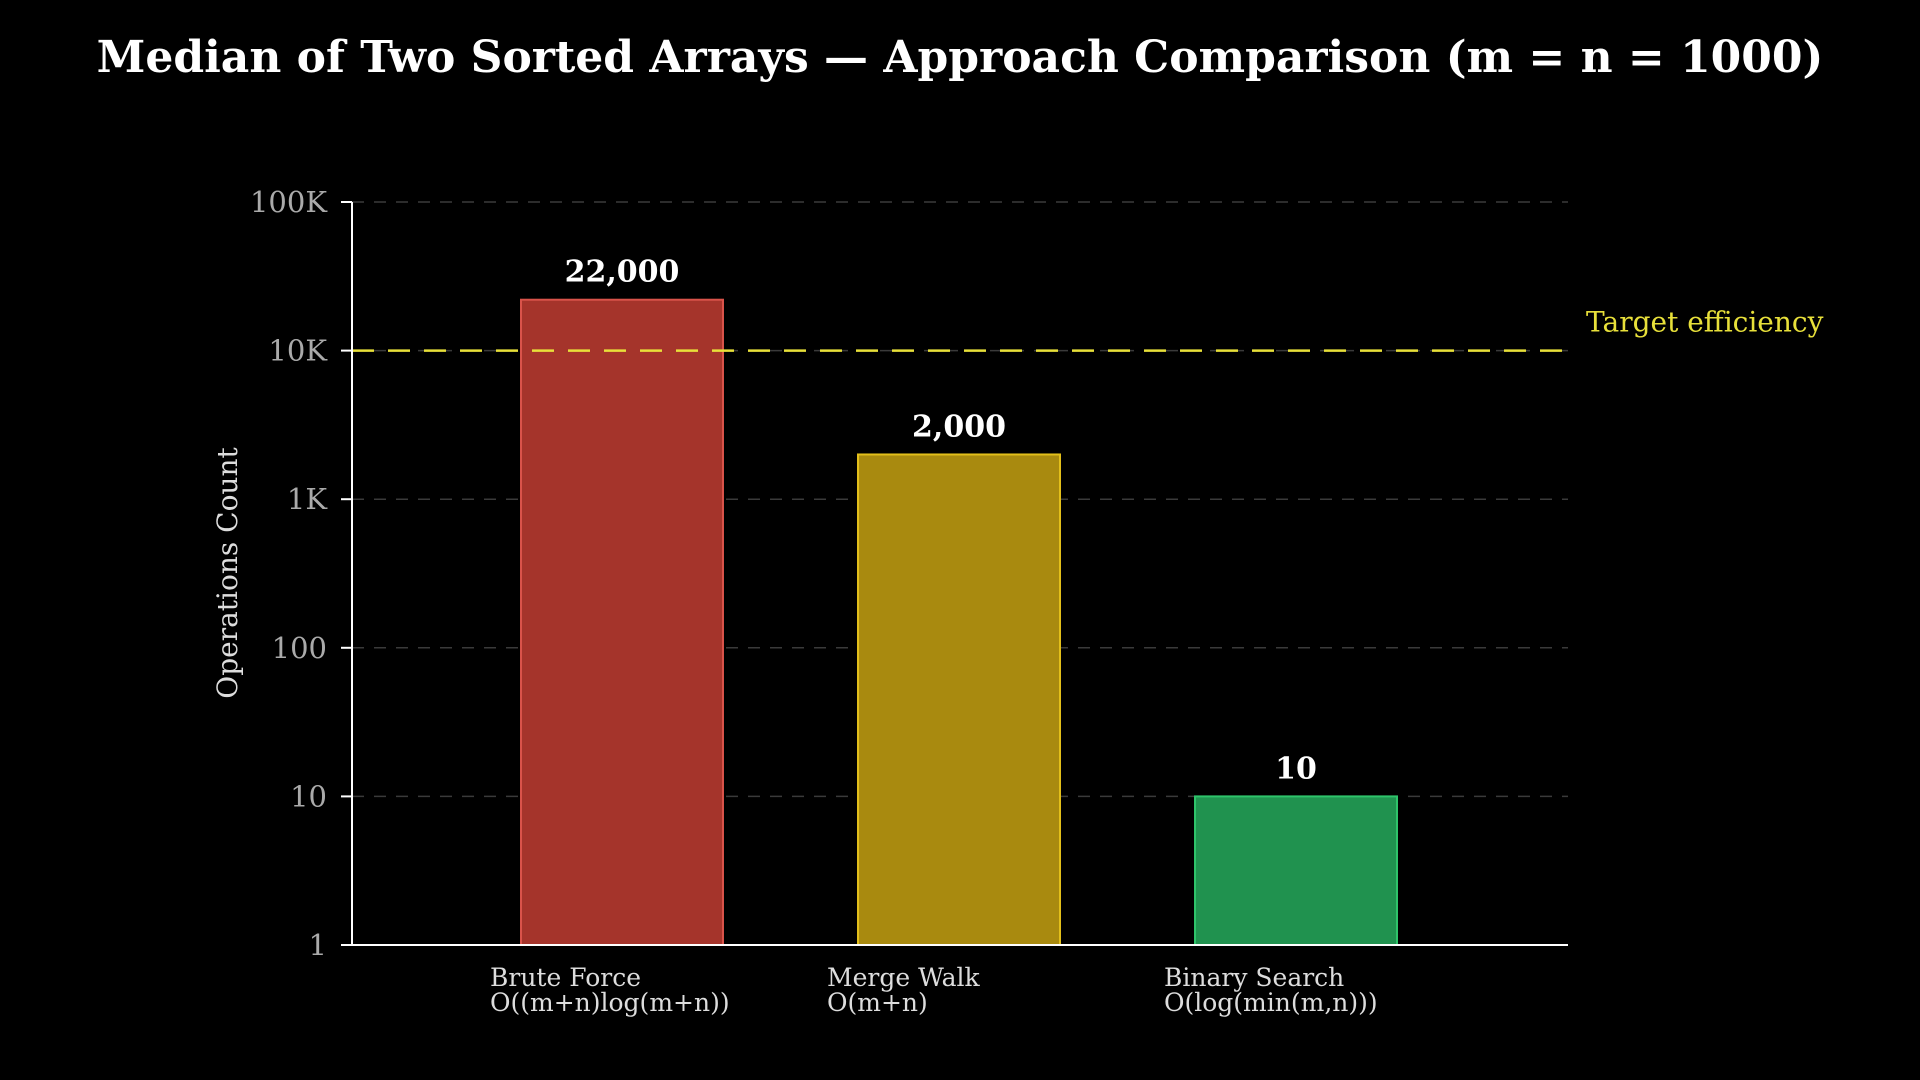 The width and height of the screenshot is (1920, 1080). Describe the element at coordinates (1296, 871) in the screenshot. I see `bar-binary-search` at that location.